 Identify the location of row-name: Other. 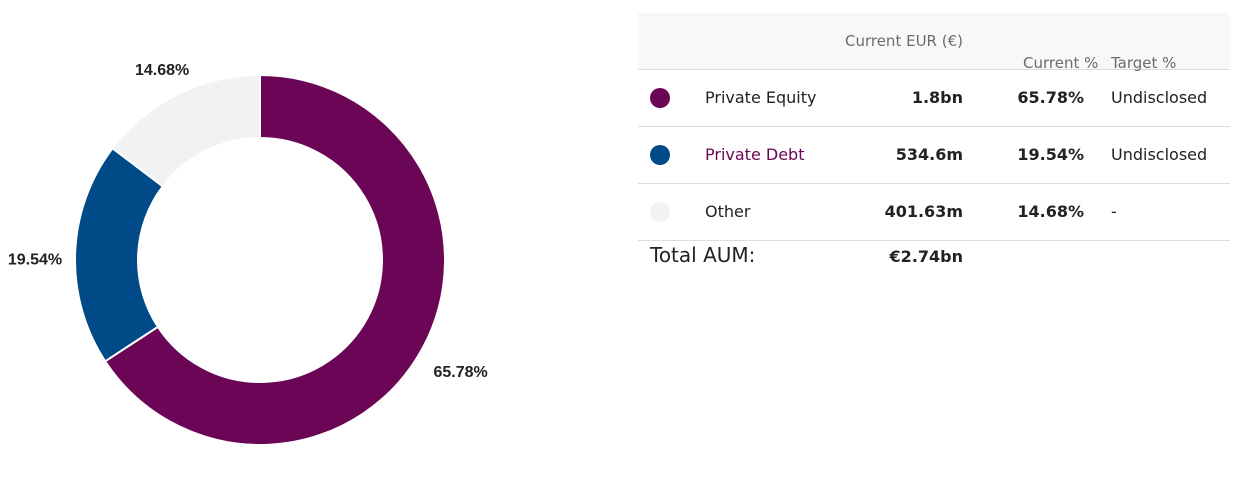
(728, 211).